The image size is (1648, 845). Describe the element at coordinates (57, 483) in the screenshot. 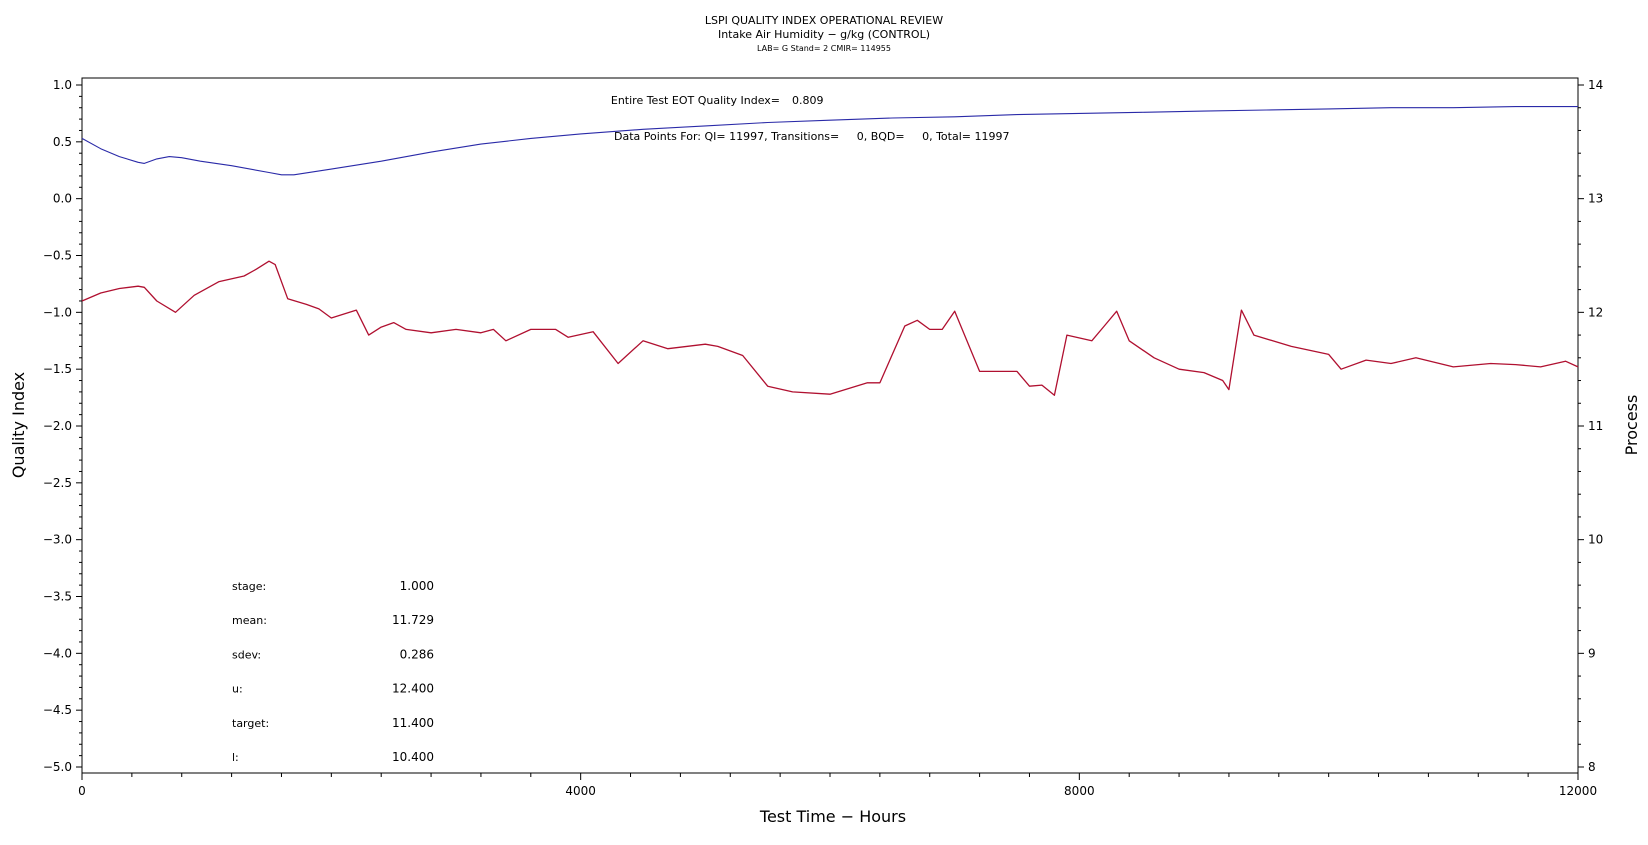

I see `y-tick-label: −2.5` at that location.